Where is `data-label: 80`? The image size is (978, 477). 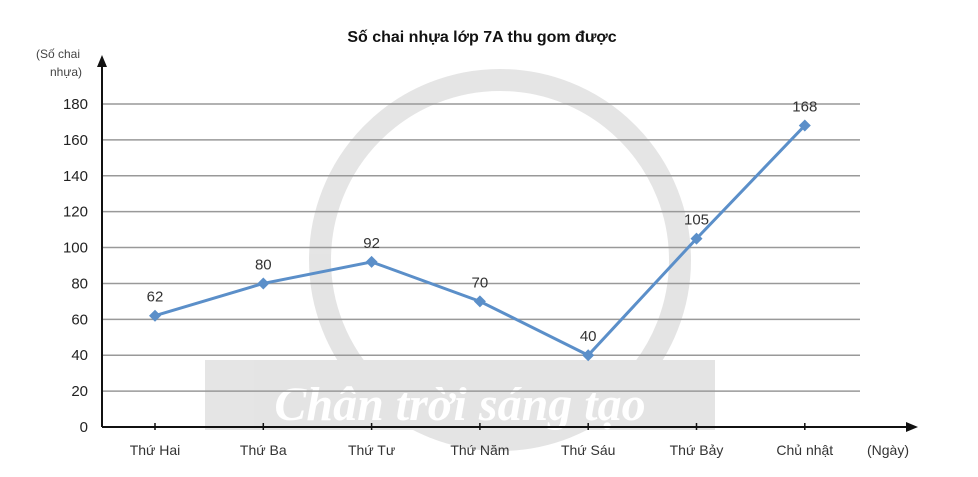 data-label: 80 is located at coordinates (263, 264).